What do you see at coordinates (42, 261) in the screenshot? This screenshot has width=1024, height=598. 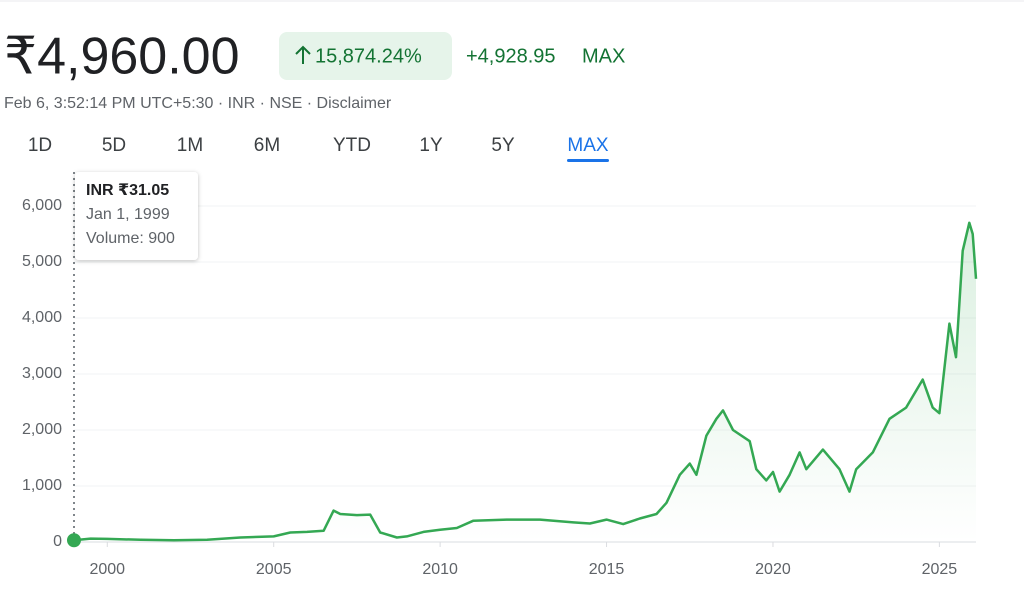 I see `y-tick-label: 5,000` at bounding box center [42, 261].